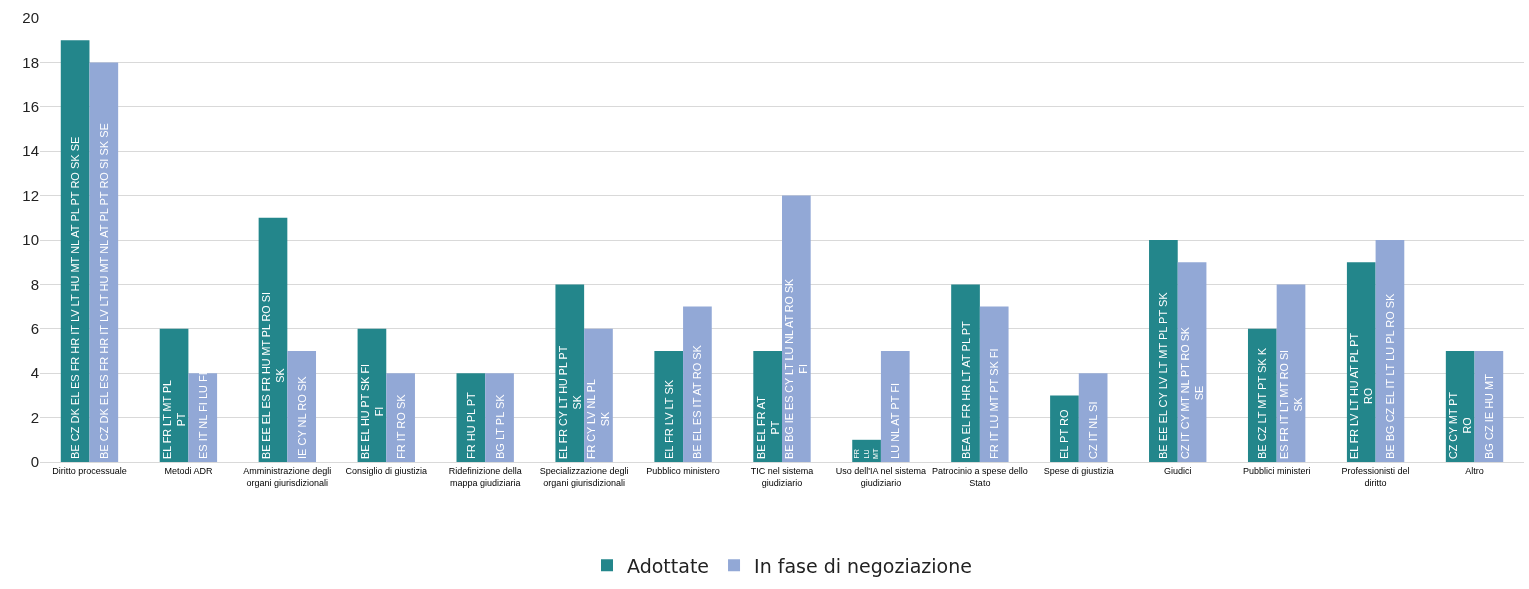  What do you see at coordinates (569, 402) in the screenshot?
I see `data-label: EL FR CY LT HU PL PT SK` at bounding box center [569, 402].